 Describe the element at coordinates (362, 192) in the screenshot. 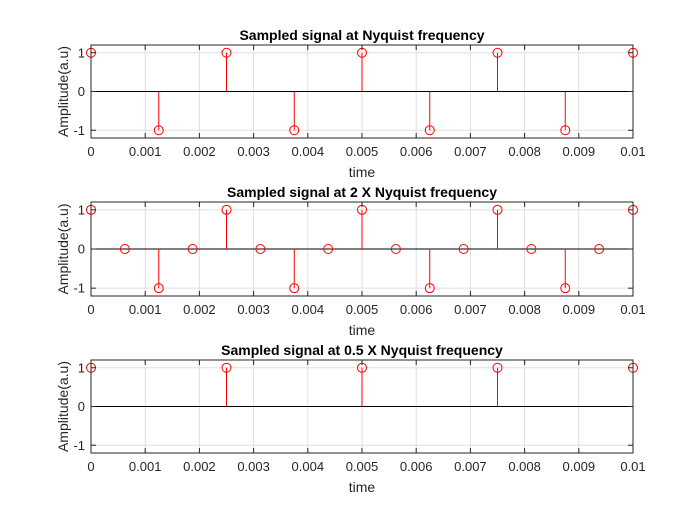

I see `chart-title: Sampled signal at 2 X Nyquist frequency` at that location.